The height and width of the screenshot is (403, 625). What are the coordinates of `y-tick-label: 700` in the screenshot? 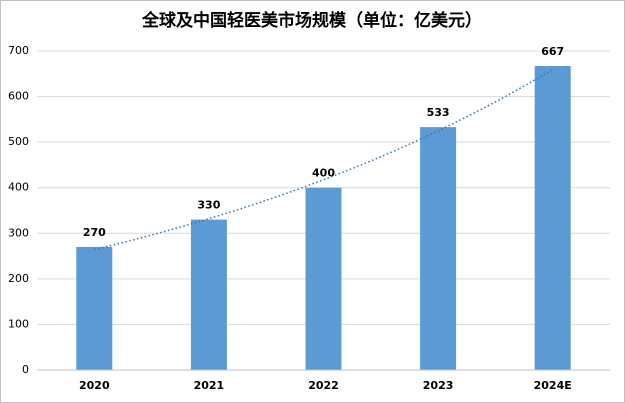 It's located at (18, 50).